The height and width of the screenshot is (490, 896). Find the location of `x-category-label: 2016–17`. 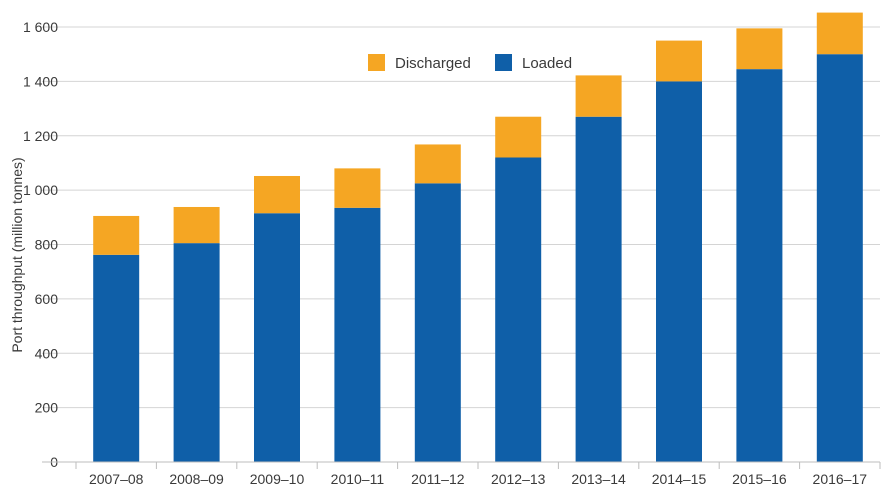

x-category-label: 2016–17 is located at coordinates (840, 479).